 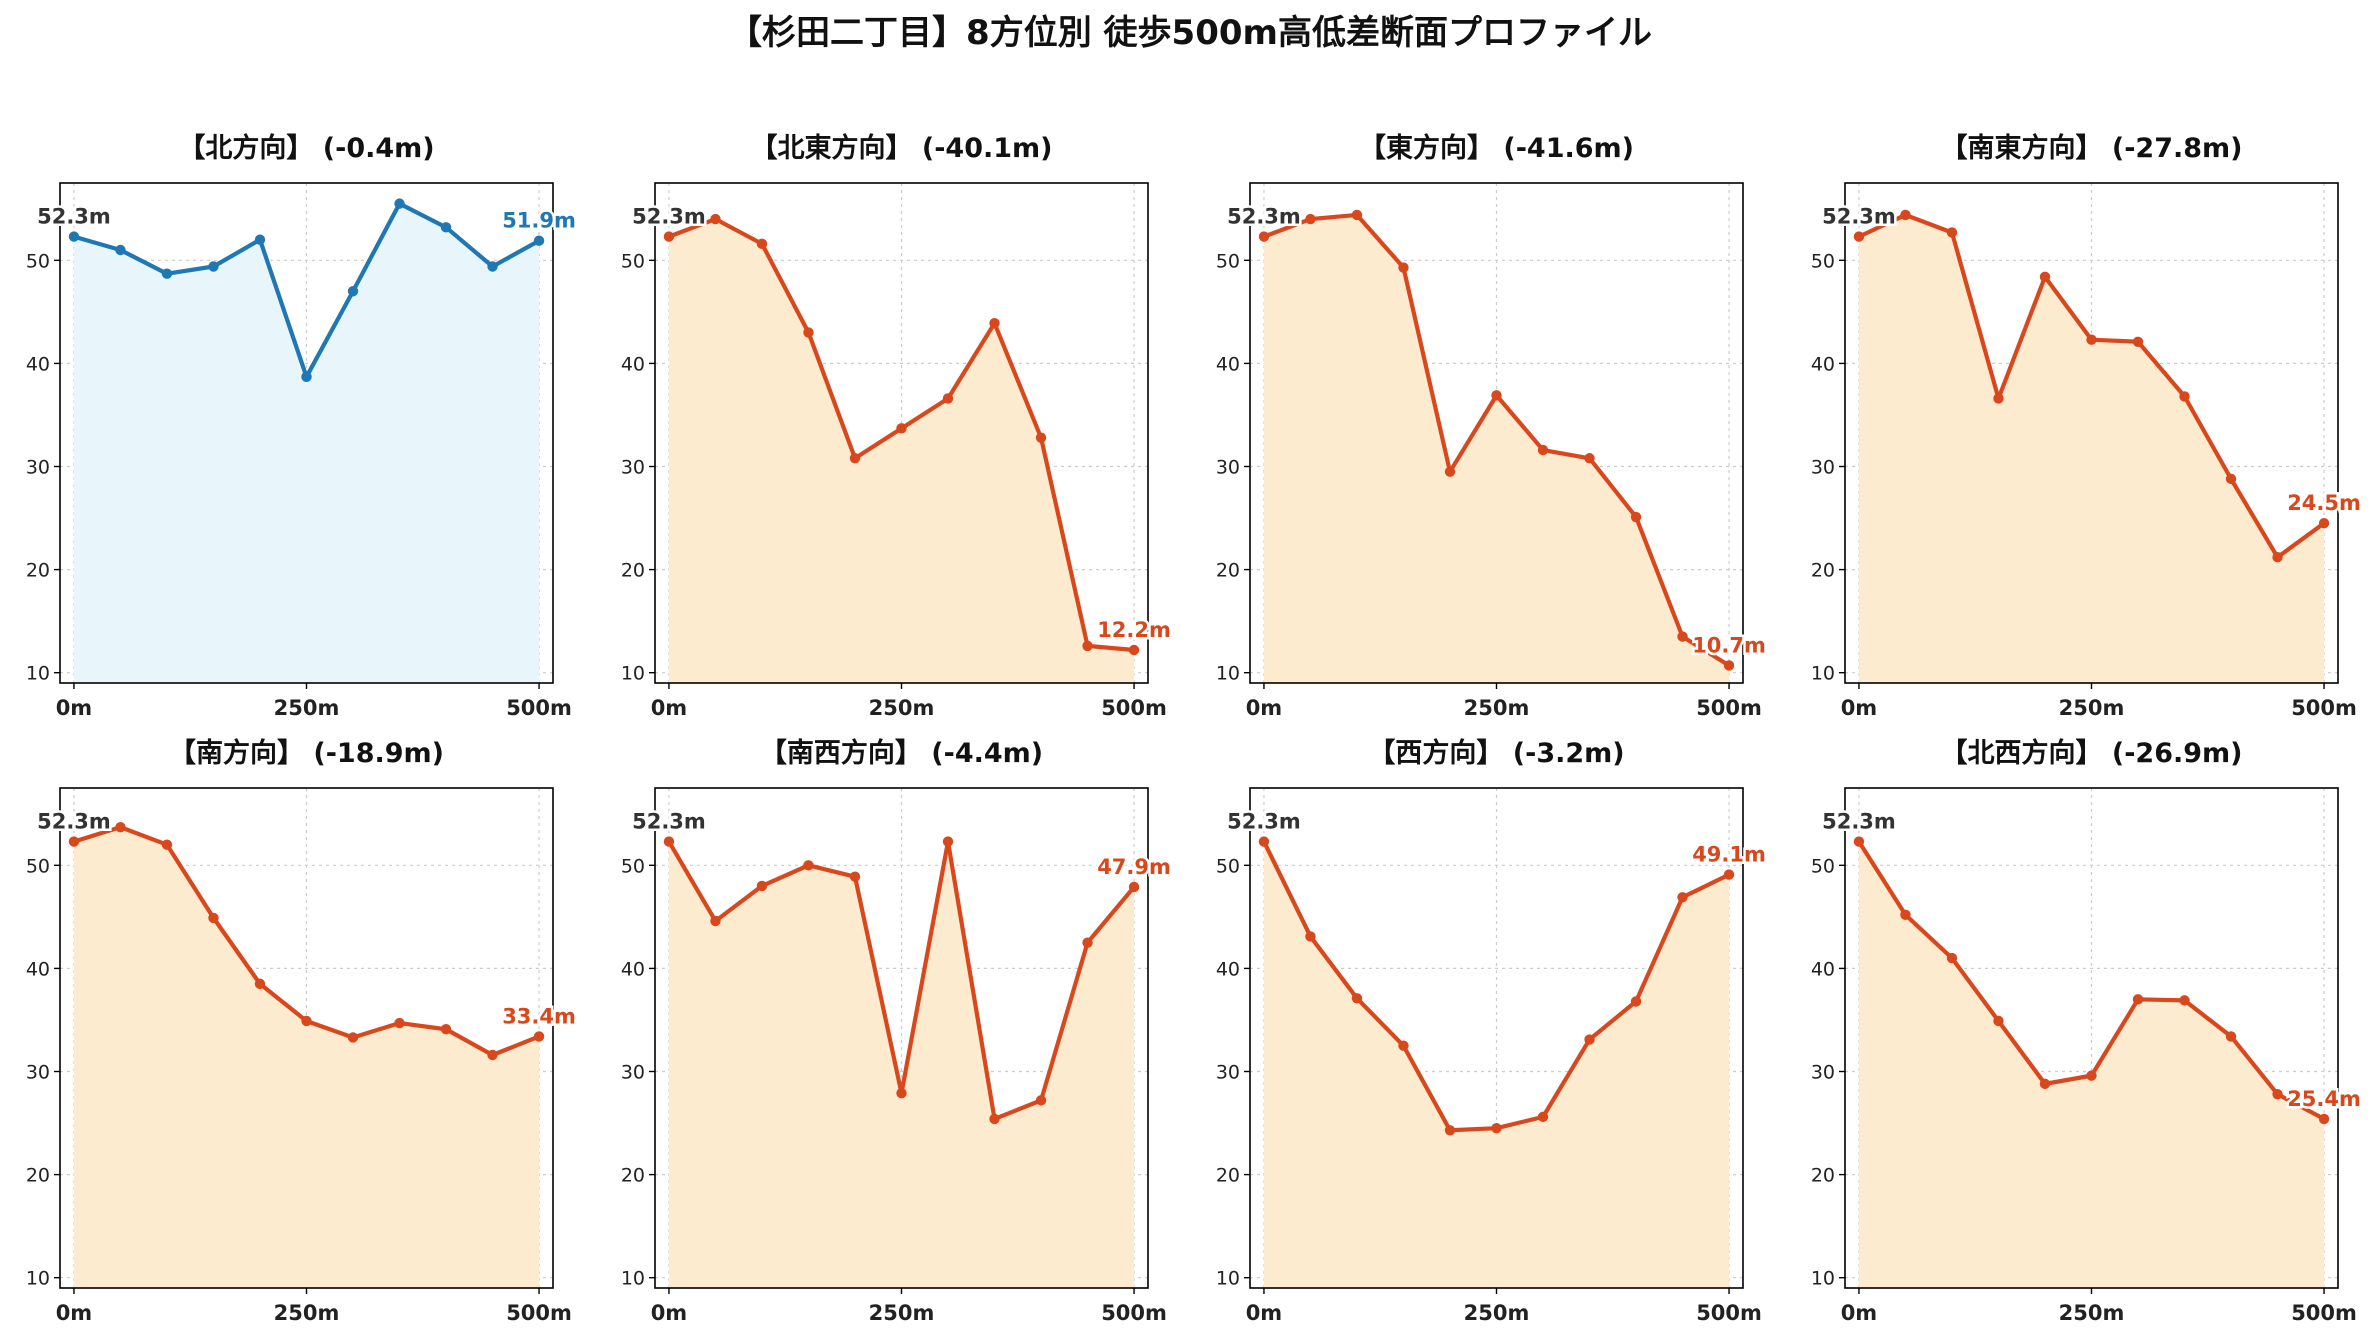 What do you see at coordinates (306, 148) in the screenshot?
I see `panel-title: 【北方向】 (-0.4m)` at bounding box center [306, 148].